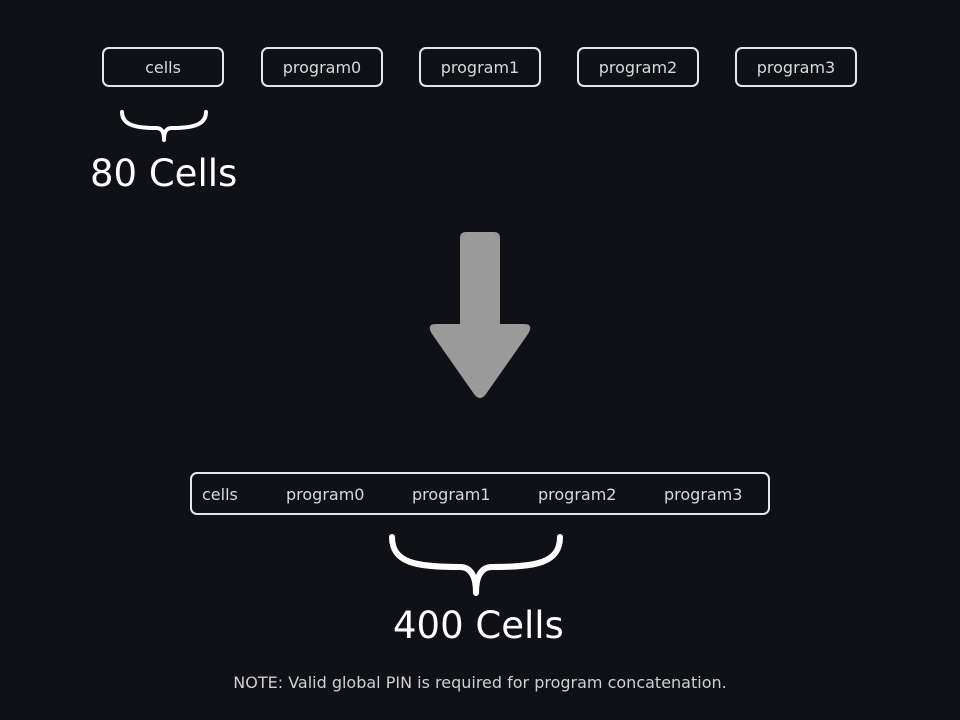  I want to click on program2-box-label: program2, so click(638, 67).